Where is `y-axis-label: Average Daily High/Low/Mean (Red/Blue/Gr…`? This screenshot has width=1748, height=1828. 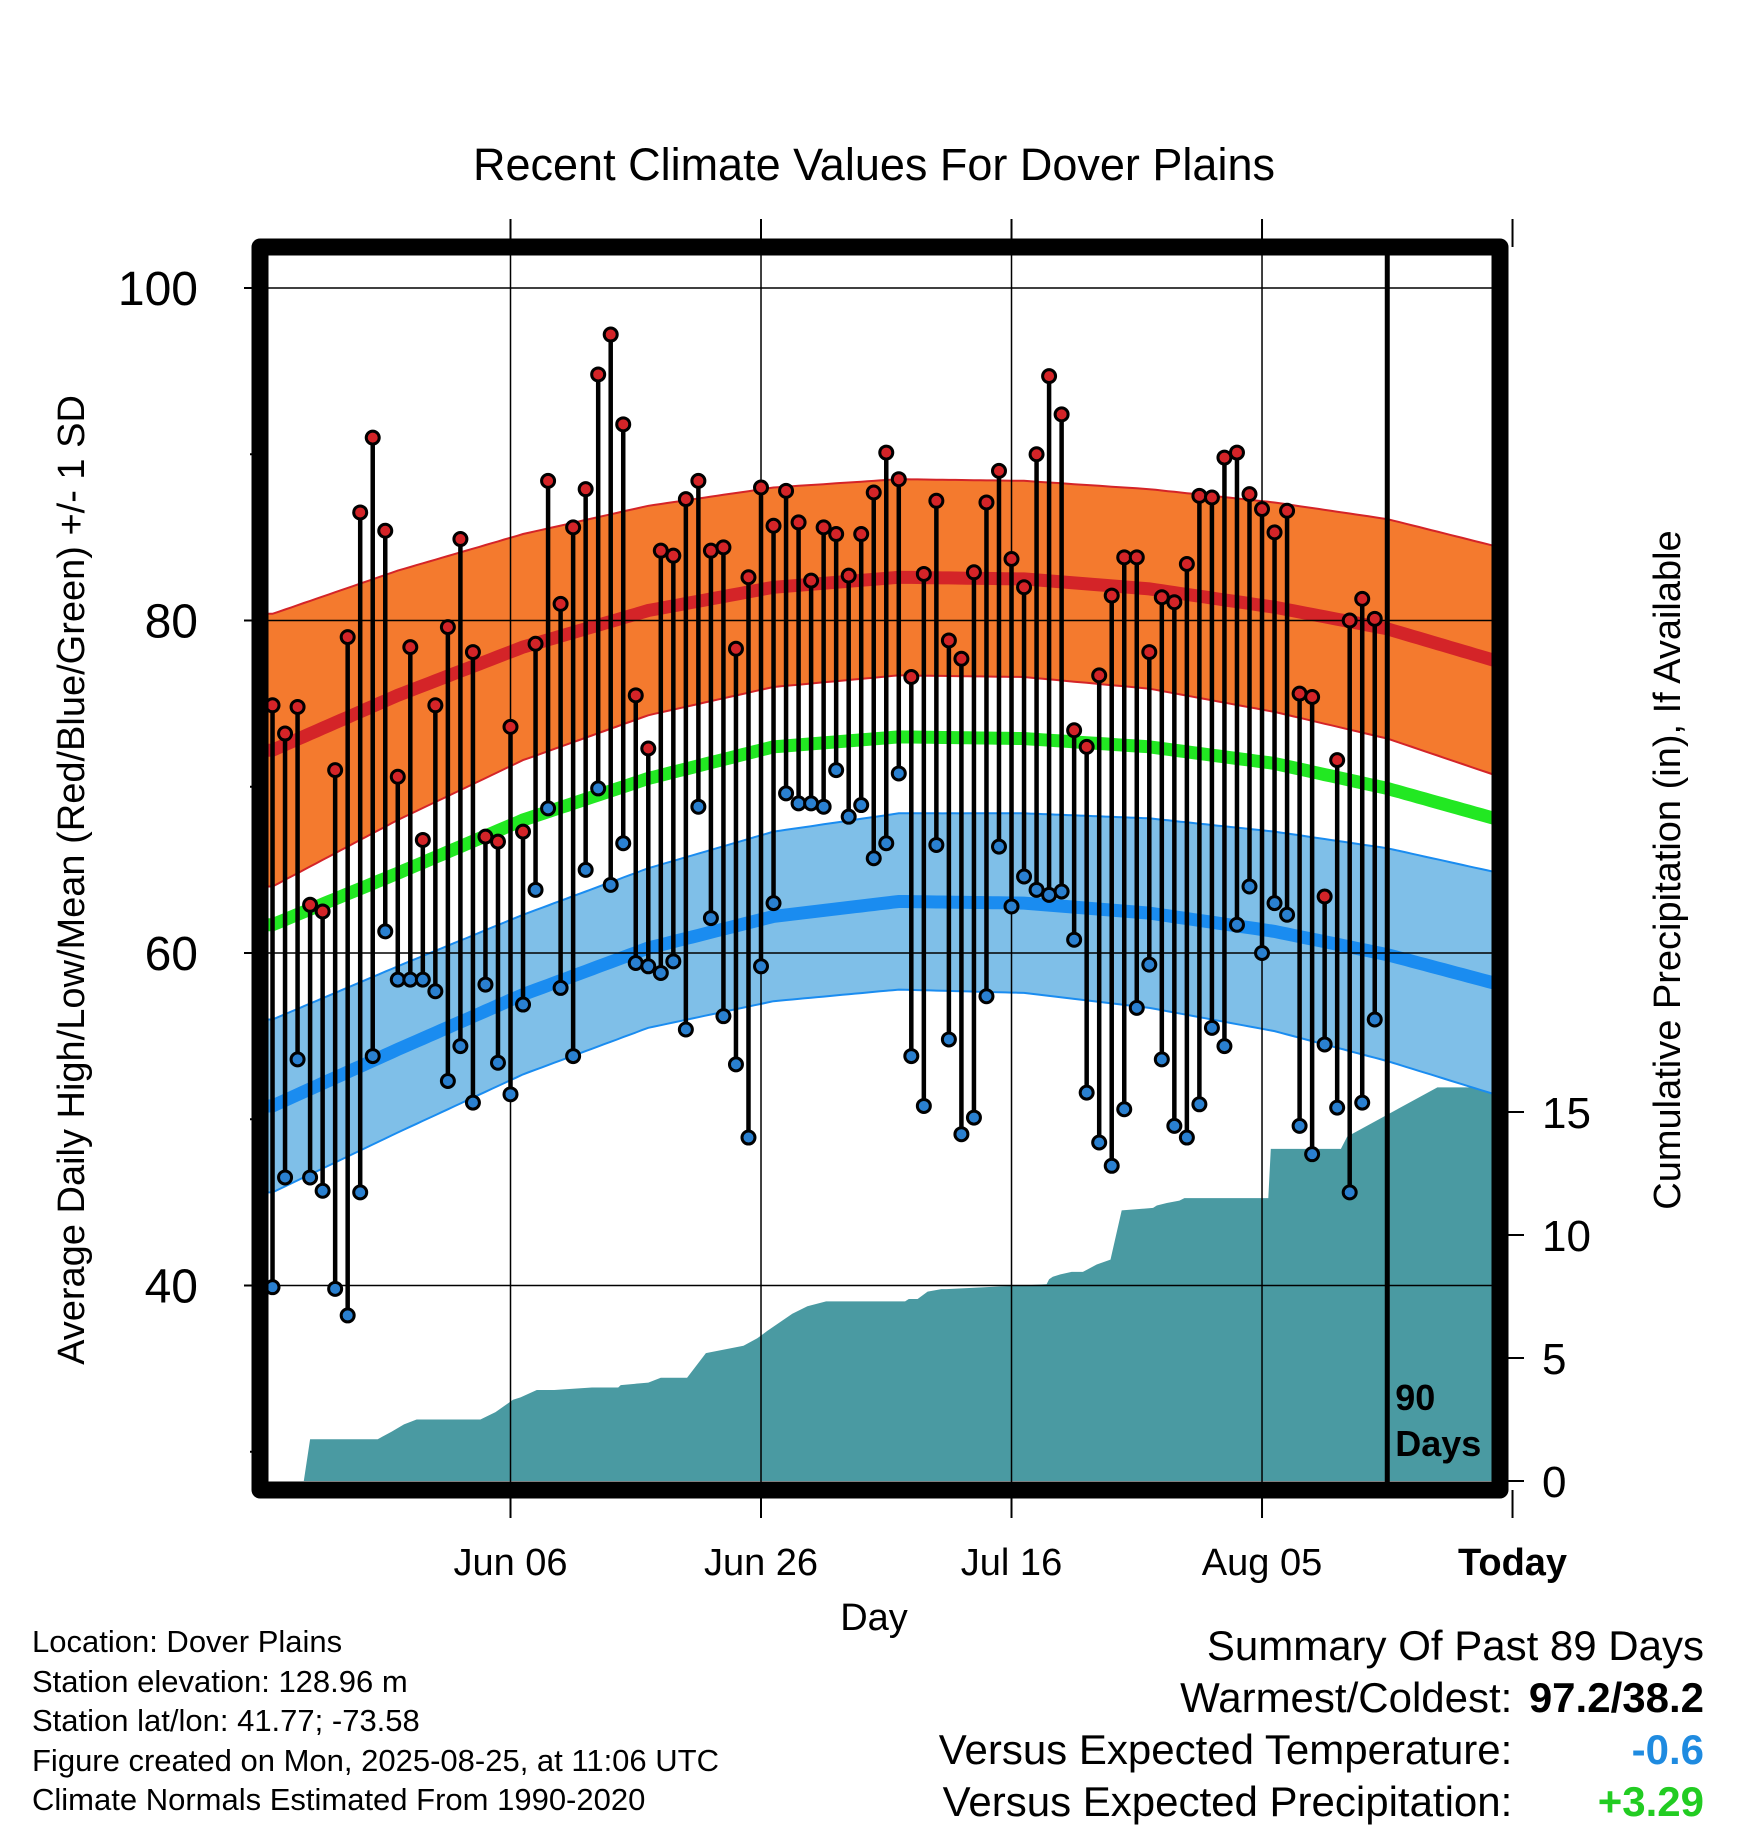 y-axis-label: Average Daily High/Low/Mean (Red/Blue/Gr… is located at coordinates (72, 880).